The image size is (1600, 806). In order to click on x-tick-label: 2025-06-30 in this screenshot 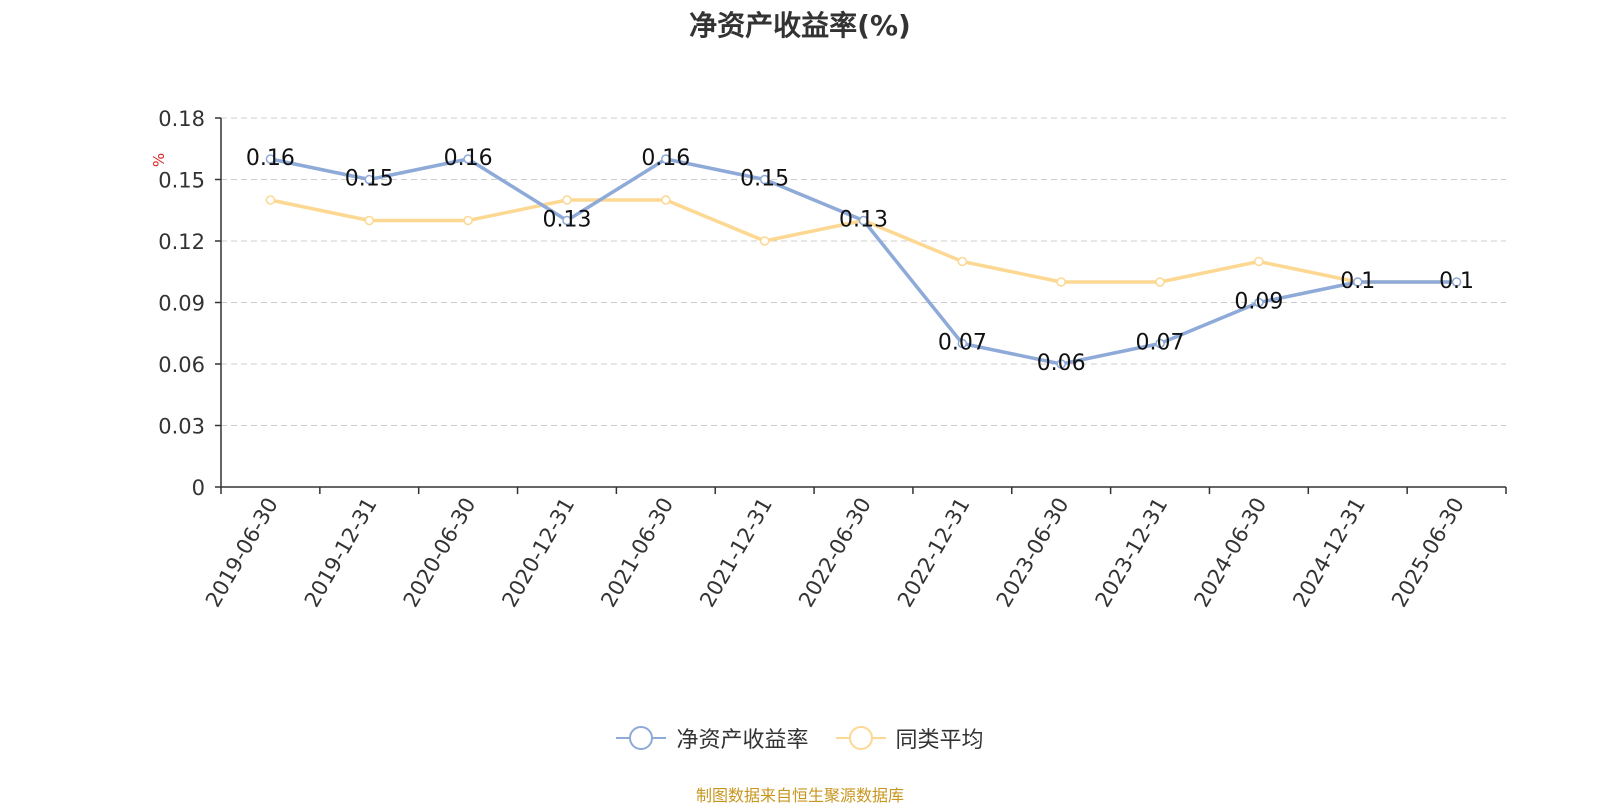, I will do `click(1428, 553)`.